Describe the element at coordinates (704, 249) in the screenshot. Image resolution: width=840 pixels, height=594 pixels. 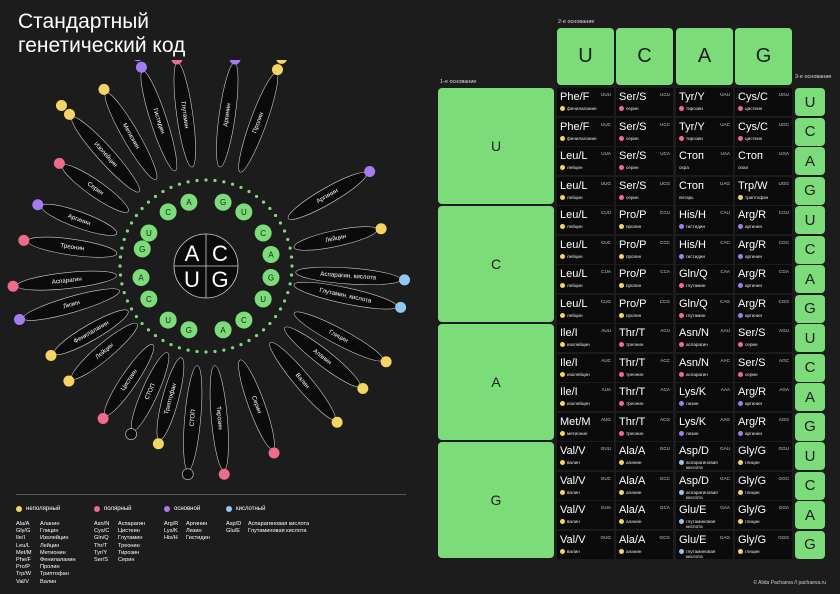
I see `codon-cell: His/H CAC гистидин` at that location.